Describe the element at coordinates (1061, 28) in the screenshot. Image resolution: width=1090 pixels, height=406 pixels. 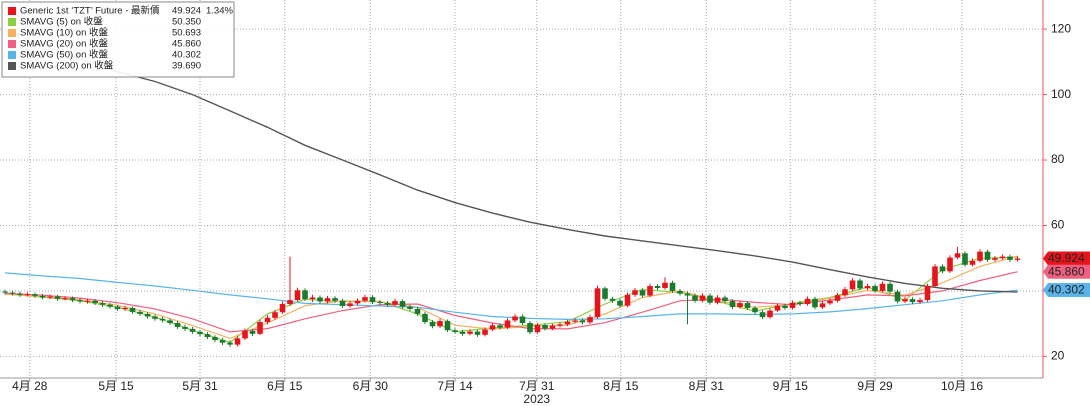
I see `y-tick-label: 120` at that location.